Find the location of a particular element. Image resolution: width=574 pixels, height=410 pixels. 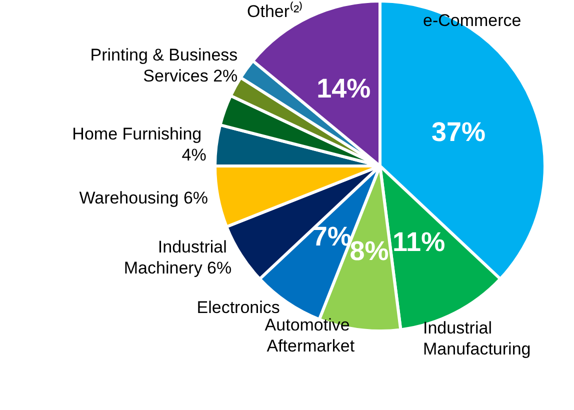

data-label: 8% is located at coordinates (369, 251).